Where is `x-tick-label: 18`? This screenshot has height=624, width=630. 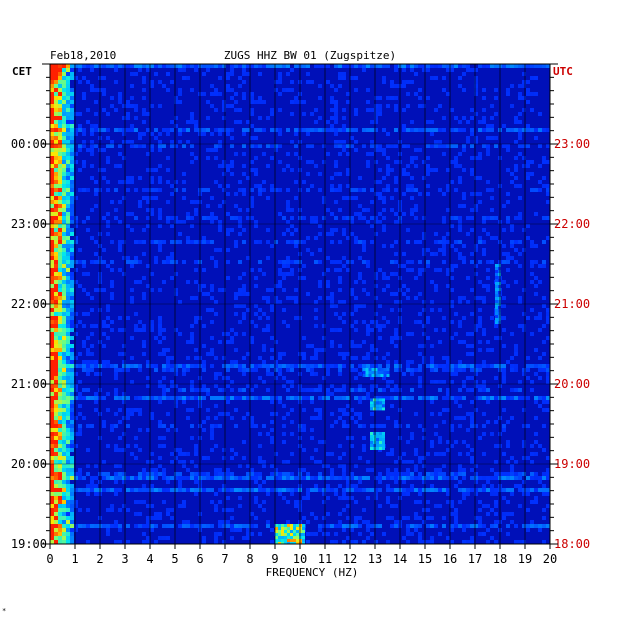 x-tick-label: 18 is located at coordinates (500, 559).